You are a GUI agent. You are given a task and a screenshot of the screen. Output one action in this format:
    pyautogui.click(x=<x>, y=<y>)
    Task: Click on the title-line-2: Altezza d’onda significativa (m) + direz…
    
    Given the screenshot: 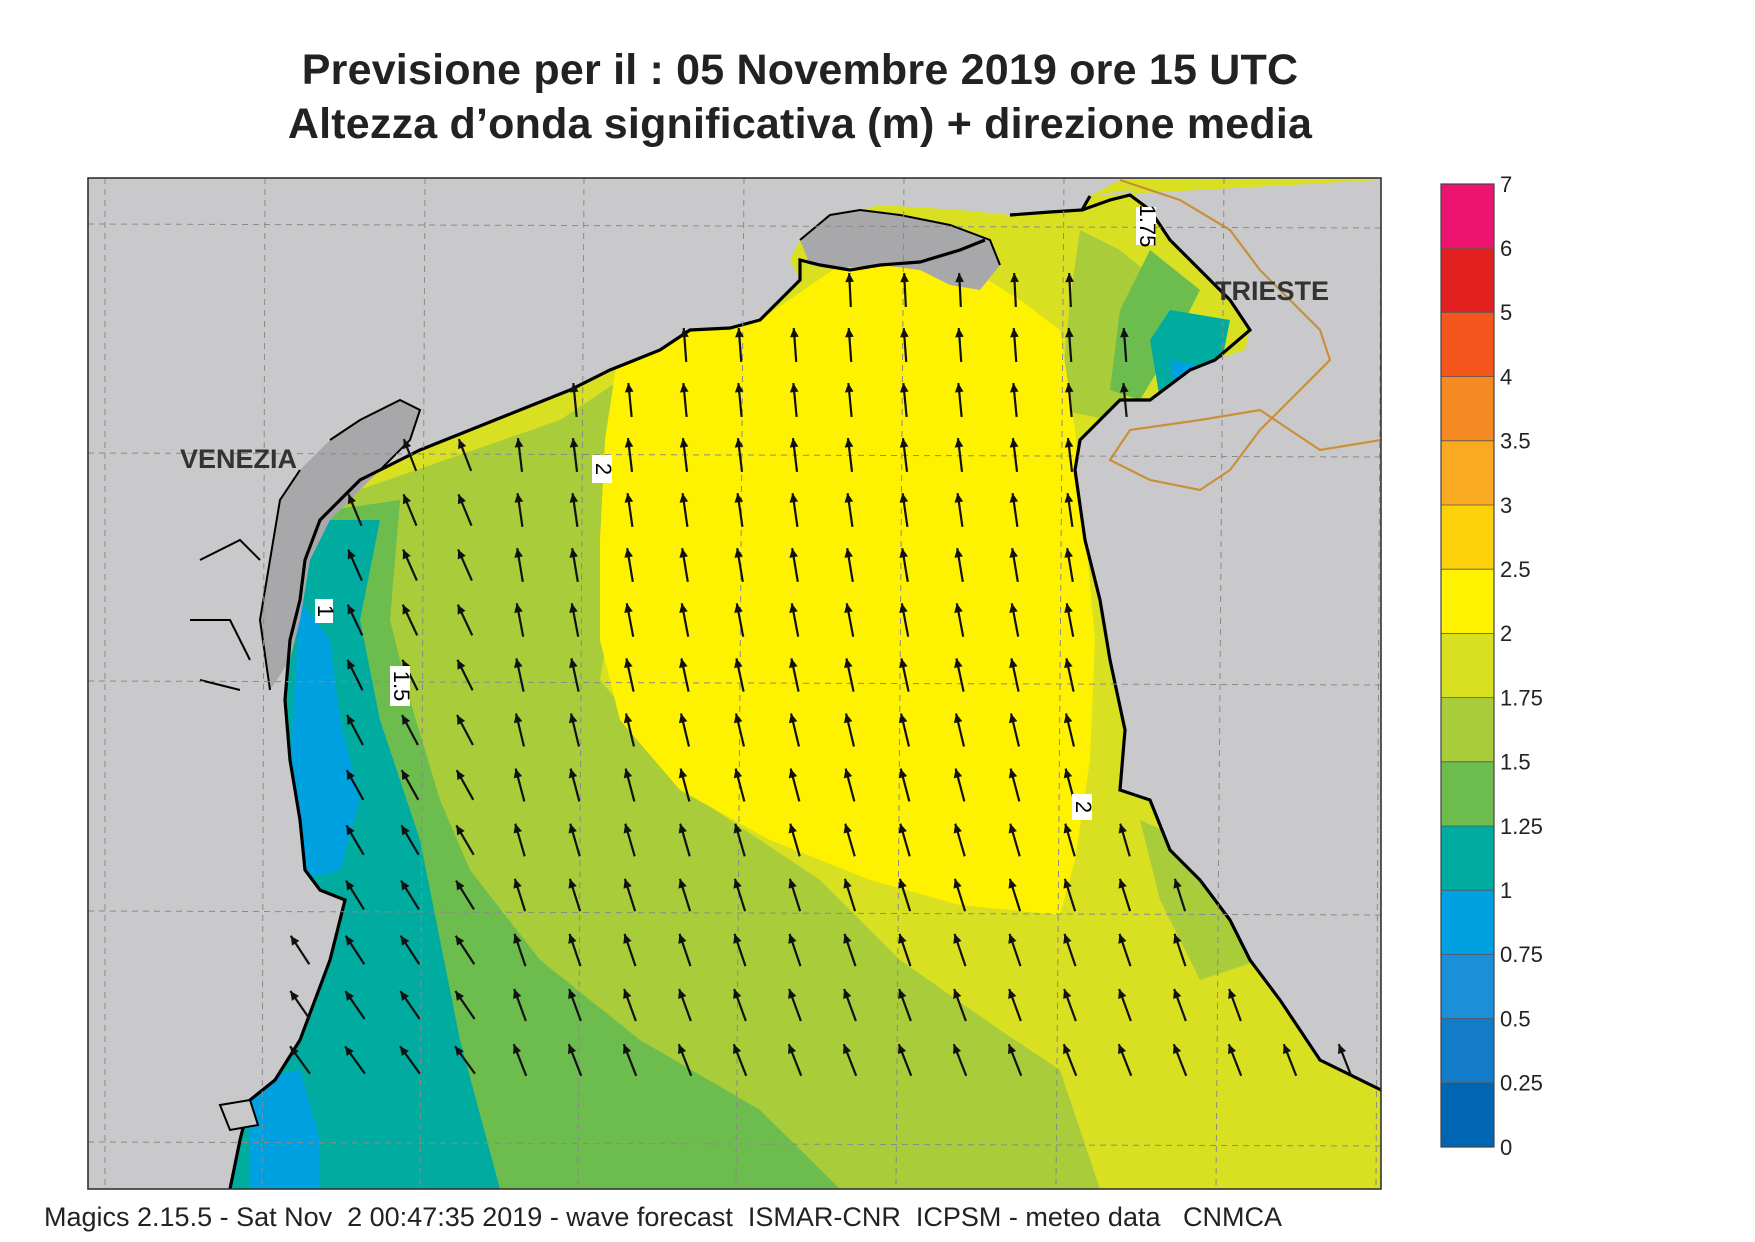 What is the action you would take?
    pyautogui.click(x=800, y=124)
    